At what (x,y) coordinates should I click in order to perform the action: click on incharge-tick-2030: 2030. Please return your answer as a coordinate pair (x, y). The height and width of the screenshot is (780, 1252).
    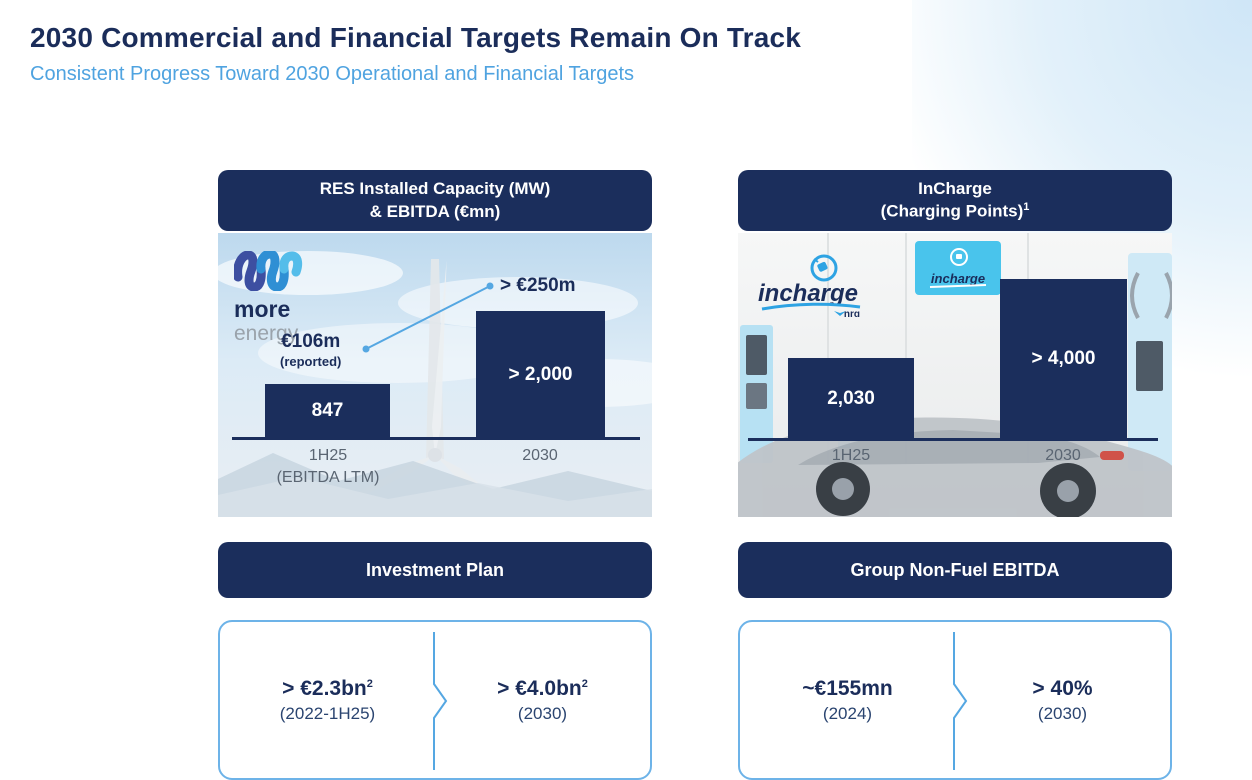
    Looking at the image, I should click on (1063, 455).